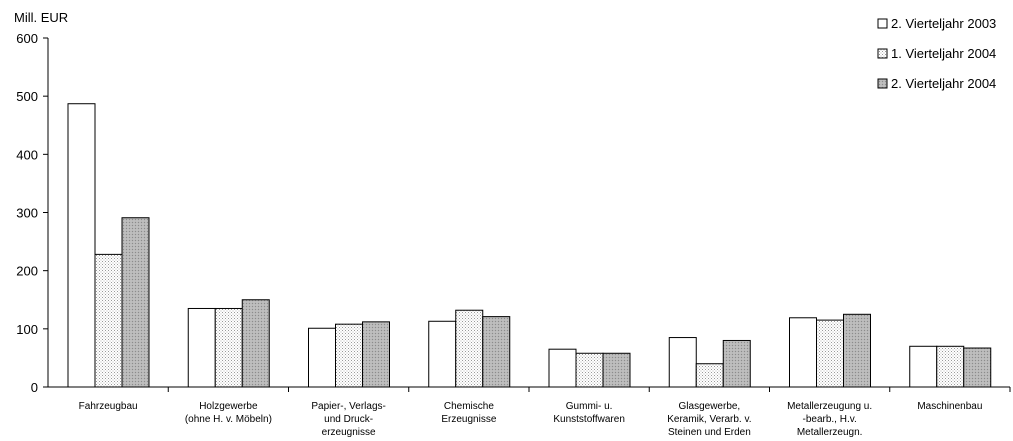  I want to click on y-tick-label: 0, so click(34, 387).